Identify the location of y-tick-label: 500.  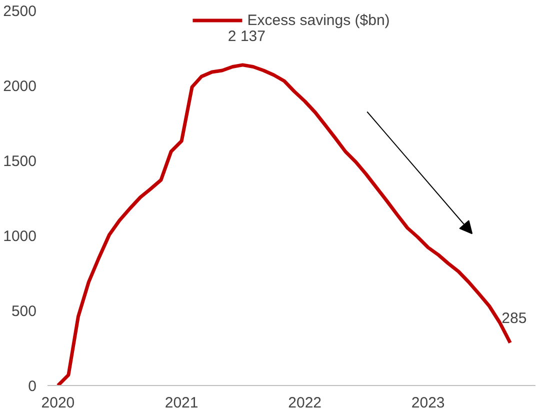
(24, 311).